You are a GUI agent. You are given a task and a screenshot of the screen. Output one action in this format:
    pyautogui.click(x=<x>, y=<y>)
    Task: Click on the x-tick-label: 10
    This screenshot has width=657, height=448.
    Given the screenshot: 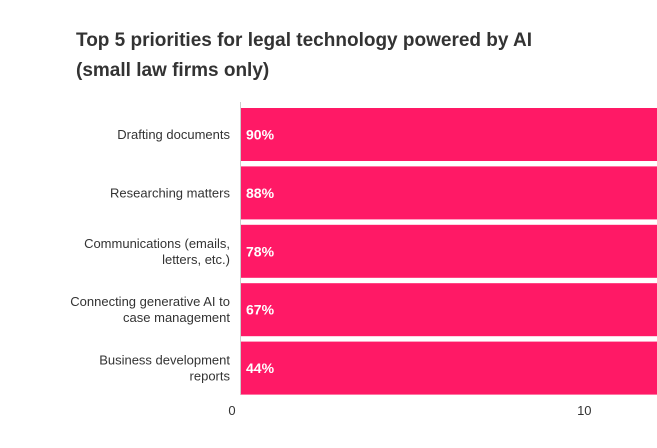 What is the action you would take?
    pyautogui.click(x=584, y=410)
    